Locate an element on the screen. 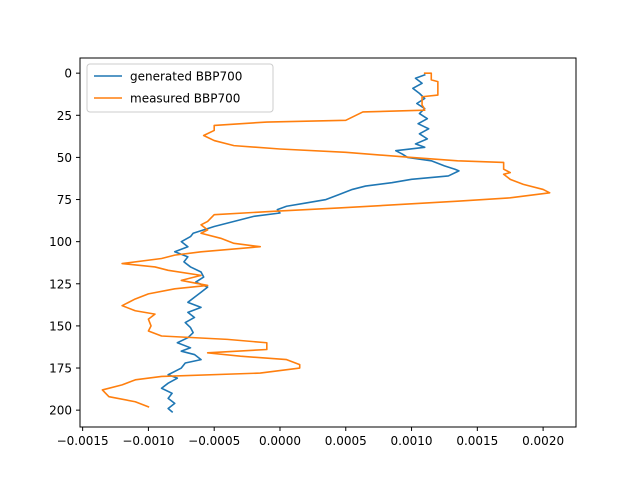 The image size is (640, 480). x-tick-label: 0.0010 is located at coordinates (412, 441).